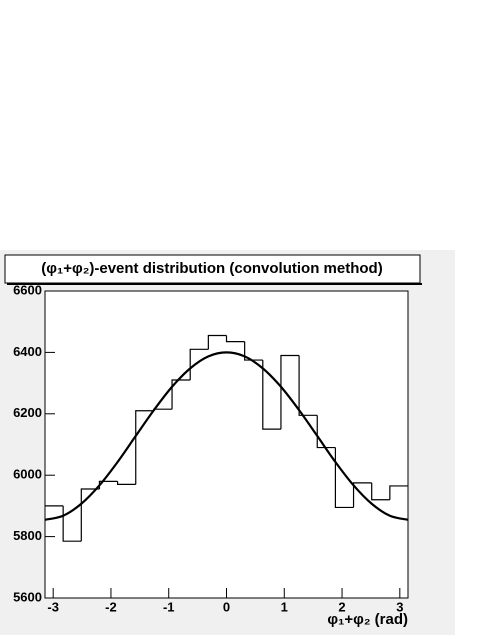 The width and height of the screenshot is (491, 635). What do you see at coordinates (111, 606) in the screenshot?
I see `x-tick-label: -2` at bounding box center [111, 606].